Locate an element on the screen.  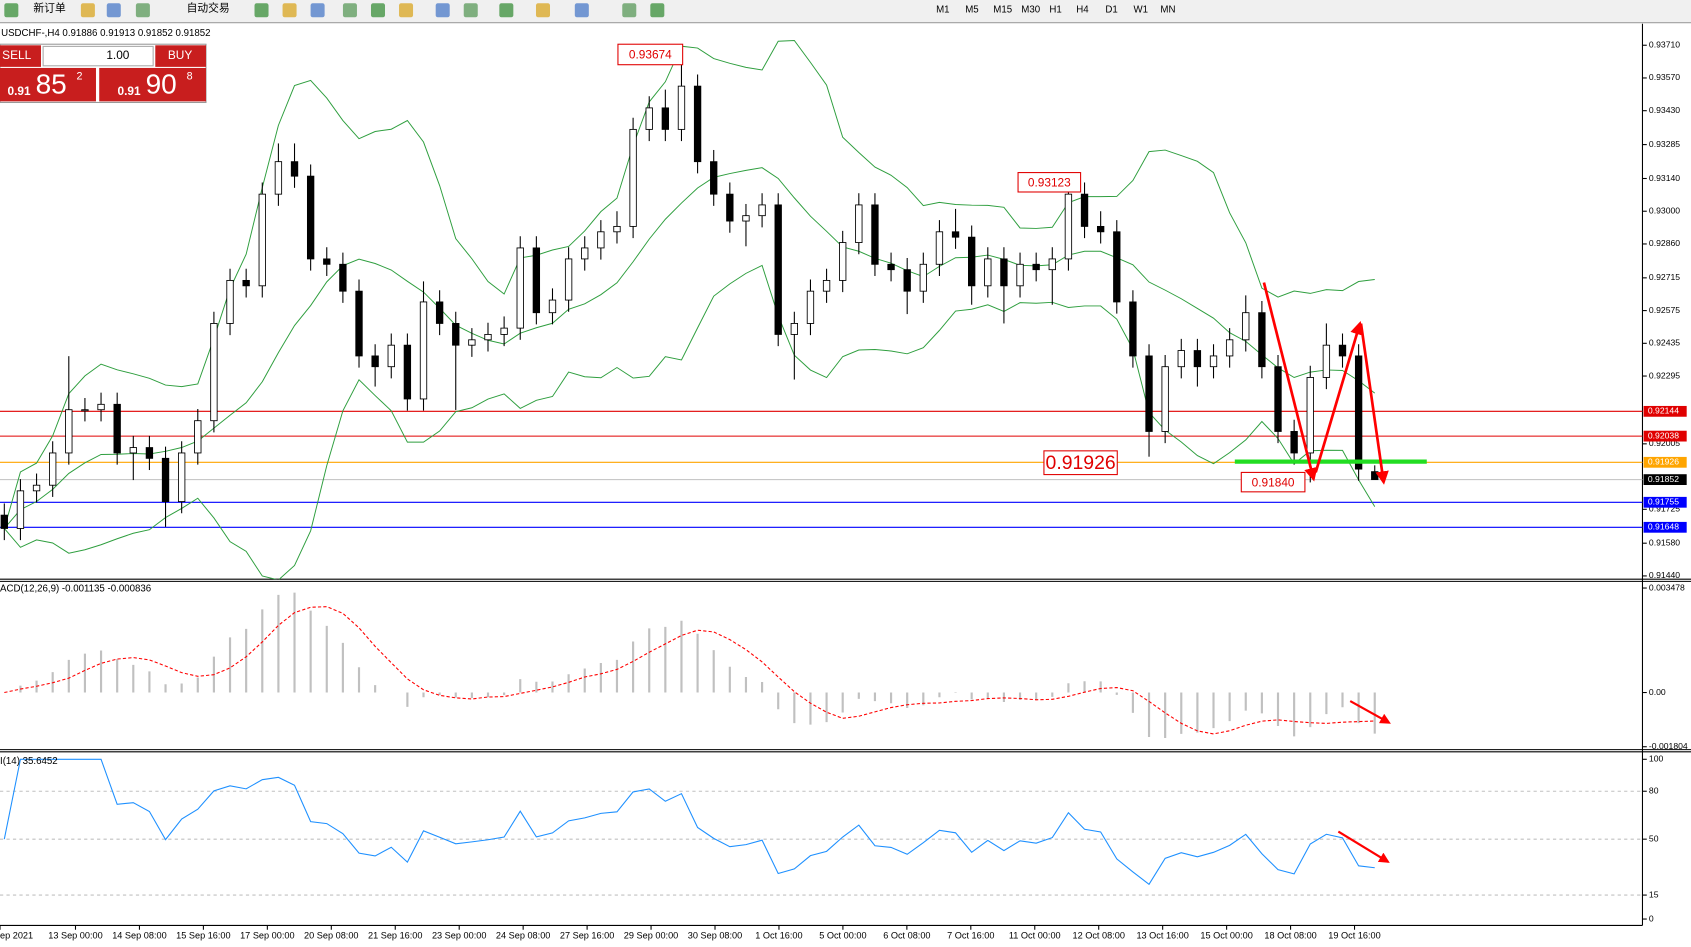
y-tick-label: 0.92860 is located at coordinates (1664, 243).